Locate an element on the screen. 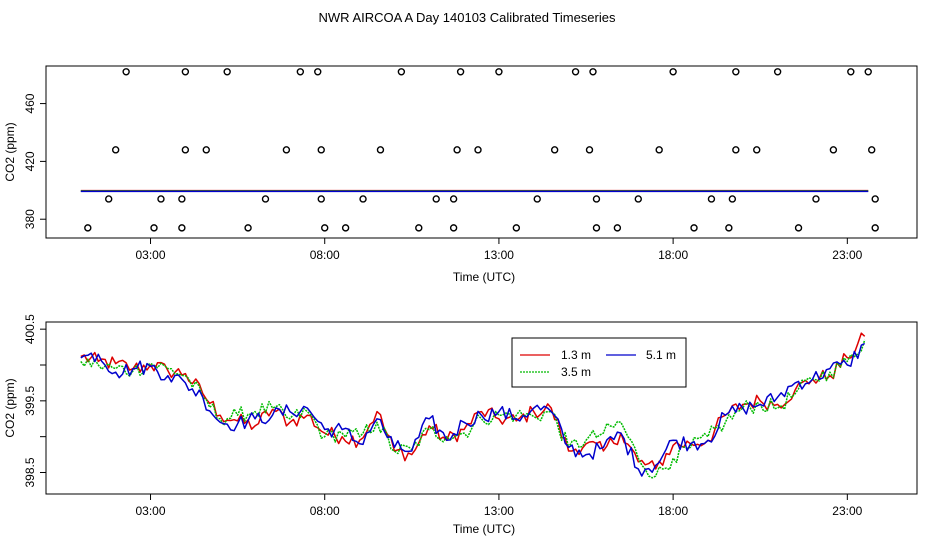 Image resolution: width=936 pixels, height=540 pixels. legend-box is located at coordinates (599, 362).